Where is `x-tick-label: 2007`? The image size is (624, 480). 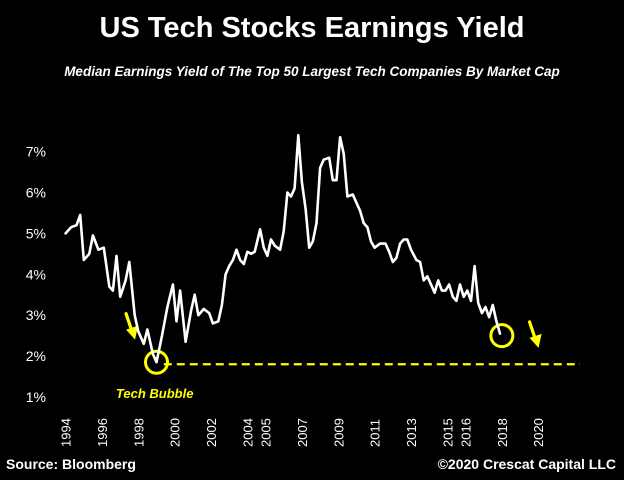
x-tick-label: 2007 is located at coordinates (302, 432).